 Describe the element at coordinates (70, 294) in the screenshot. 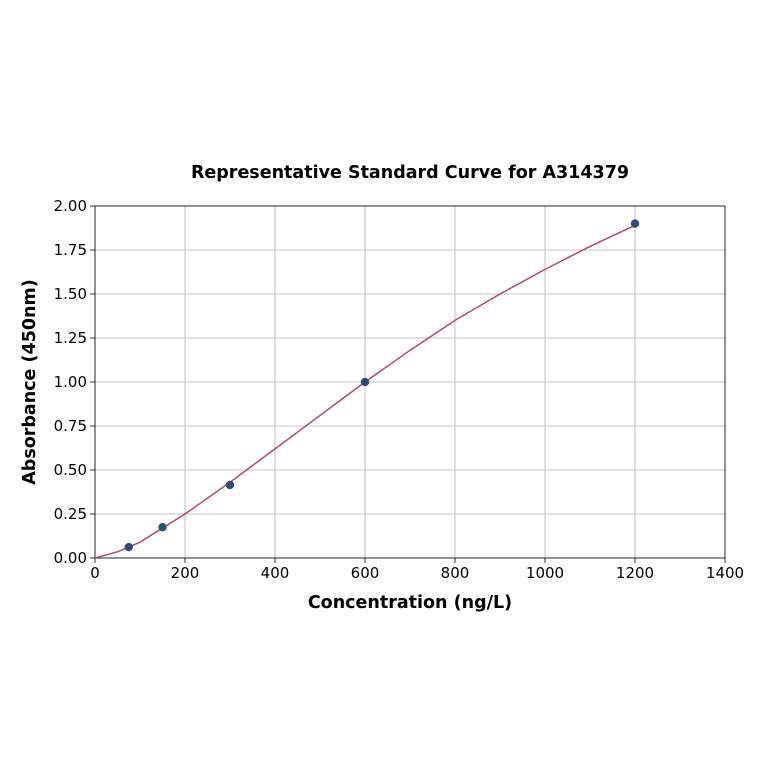

I see `y-tick-label: 1.50` at that location.